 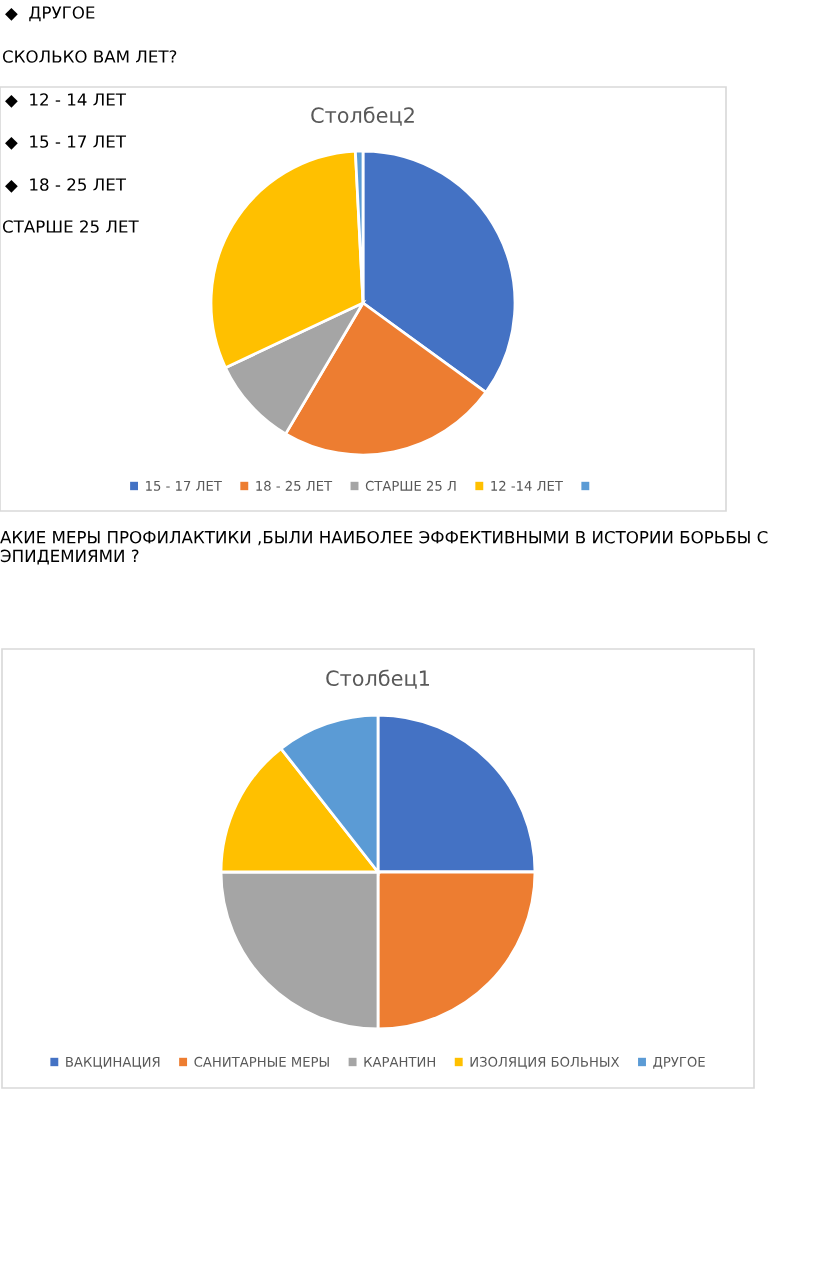 I want to click on legend-label: ДРУГОЕ, so click(x=679, y=1062).